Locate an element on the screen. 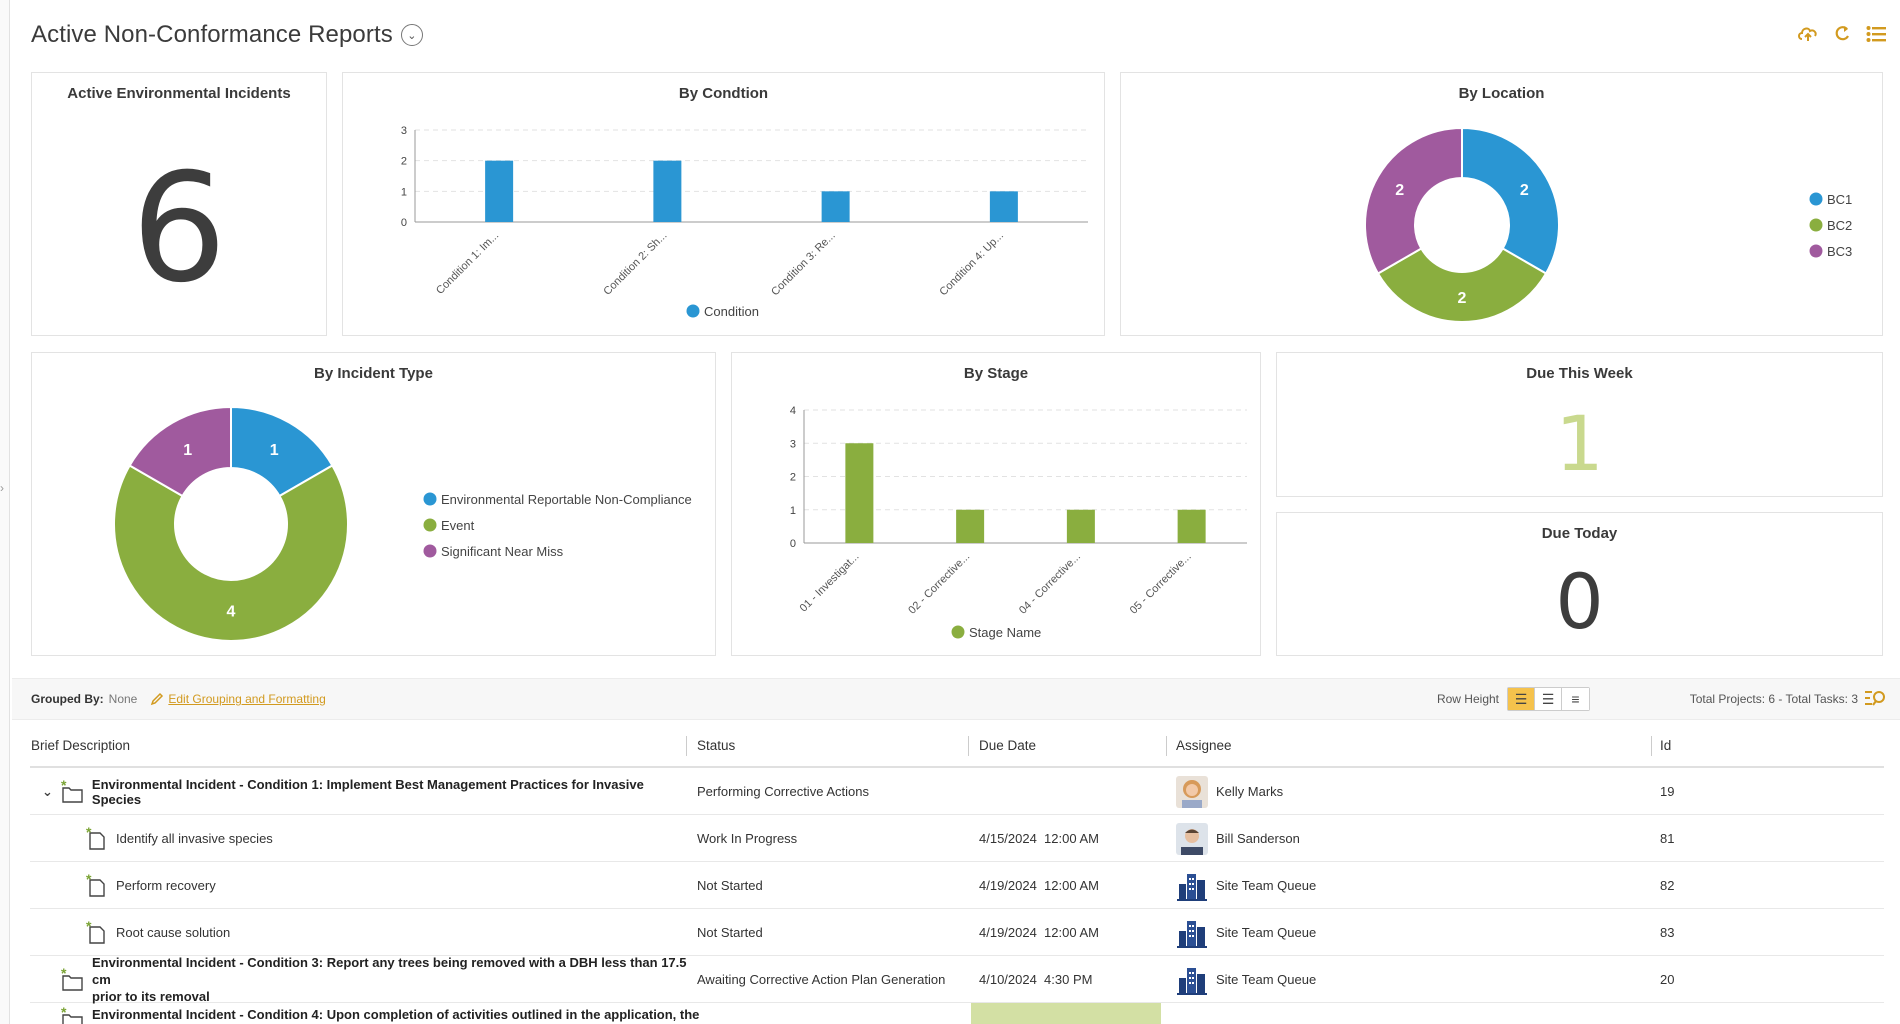 This screenshot has width=1900, height=1024. legend-label: Condition is located at coordinates (731, 311).